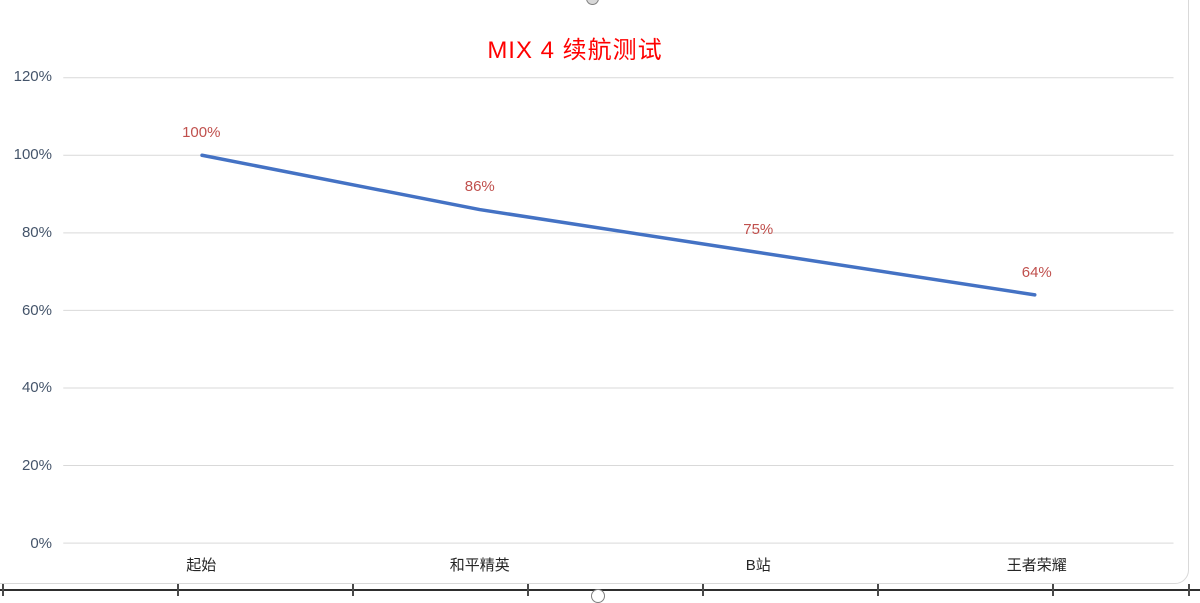 This screenshot has width=1200, height=603. I want to click on x-axis-category-label: 起始, so click(201, 565).